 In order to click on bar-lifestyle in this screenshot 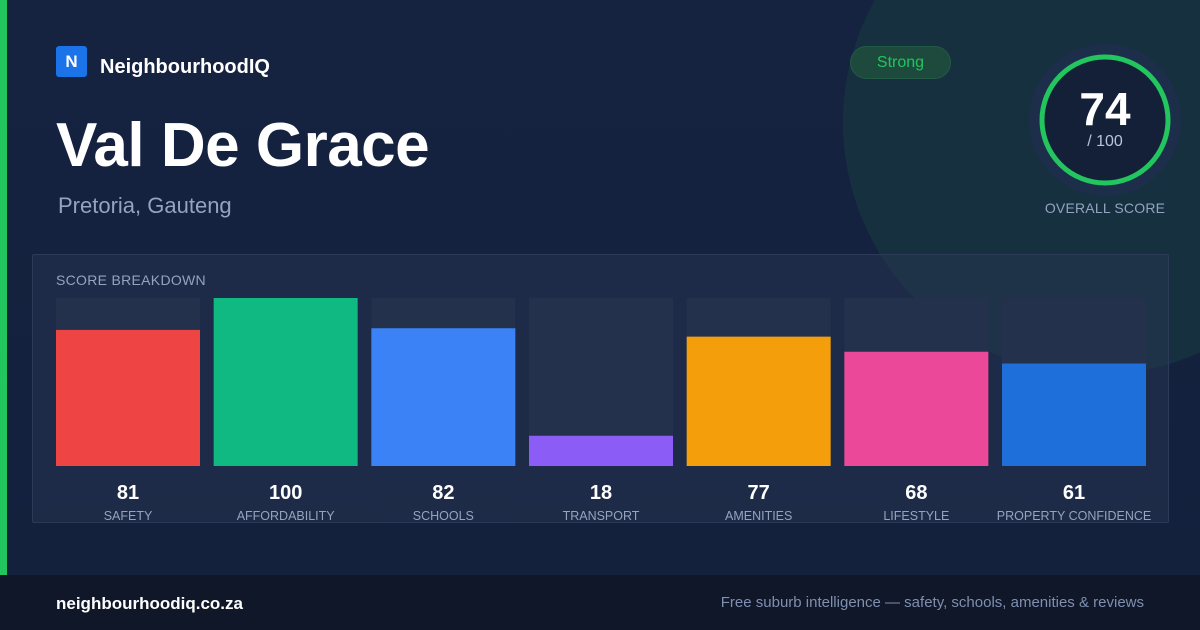, I will do `click(916, 408)`.